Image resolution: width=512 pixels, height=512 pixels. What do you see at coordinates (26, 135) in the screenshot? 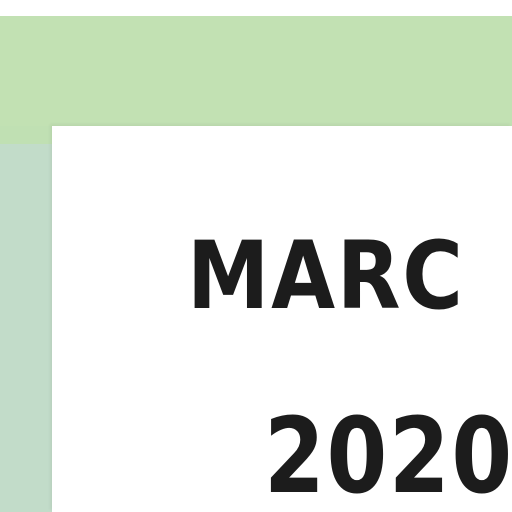
I see `left-band-top-segment` at bounding box center [26, 135].